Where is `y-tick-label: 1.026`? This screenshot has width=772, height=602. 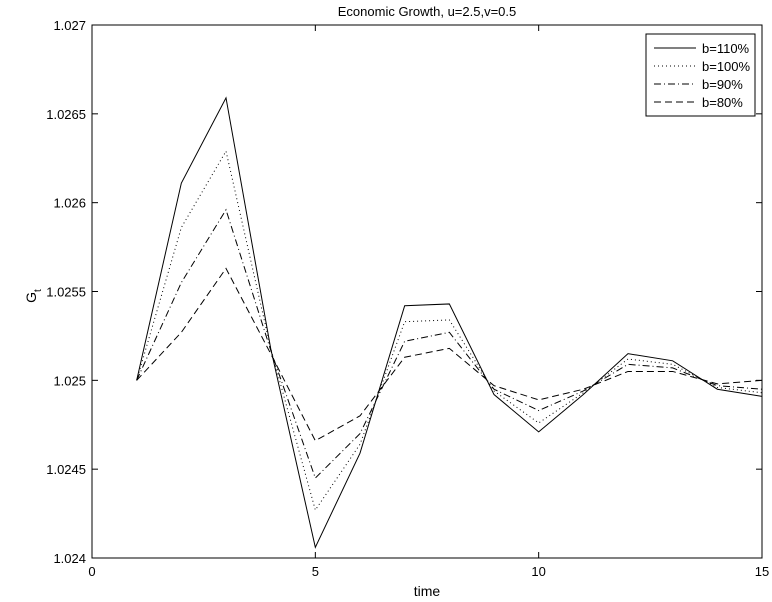
y-tick-label: 1.026 is located at coordinates (69, 203).